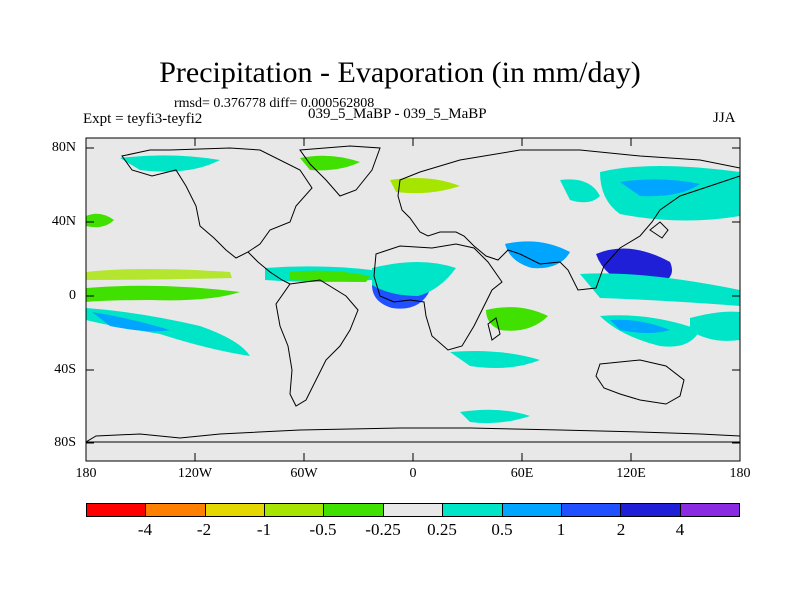  What do you see at coordinates (631, 473) in the screenshot?
I see `lon-label-120e: 120E` at bounding box center [631, 473].